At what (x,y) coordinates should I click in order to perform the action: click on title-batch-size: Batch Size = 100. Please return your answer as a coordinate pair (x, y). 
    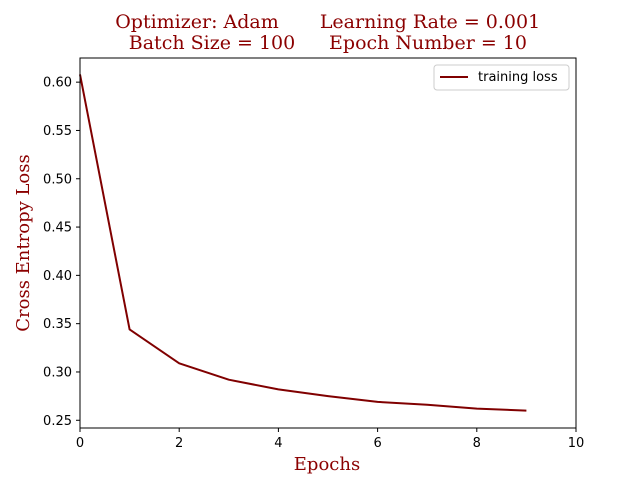
    Looking at the image, I should click on (212, 43).